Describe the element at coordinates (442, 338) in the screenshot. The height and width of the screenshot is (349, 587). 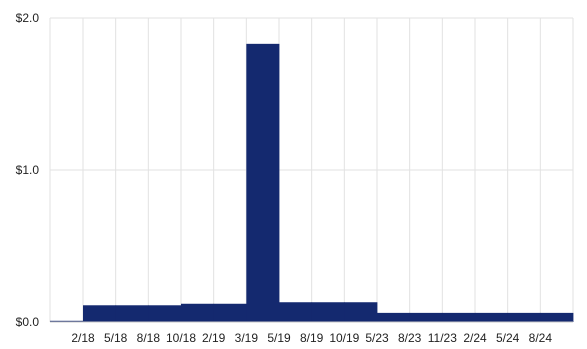
I see `x-tick-label: 11/23` at that location.